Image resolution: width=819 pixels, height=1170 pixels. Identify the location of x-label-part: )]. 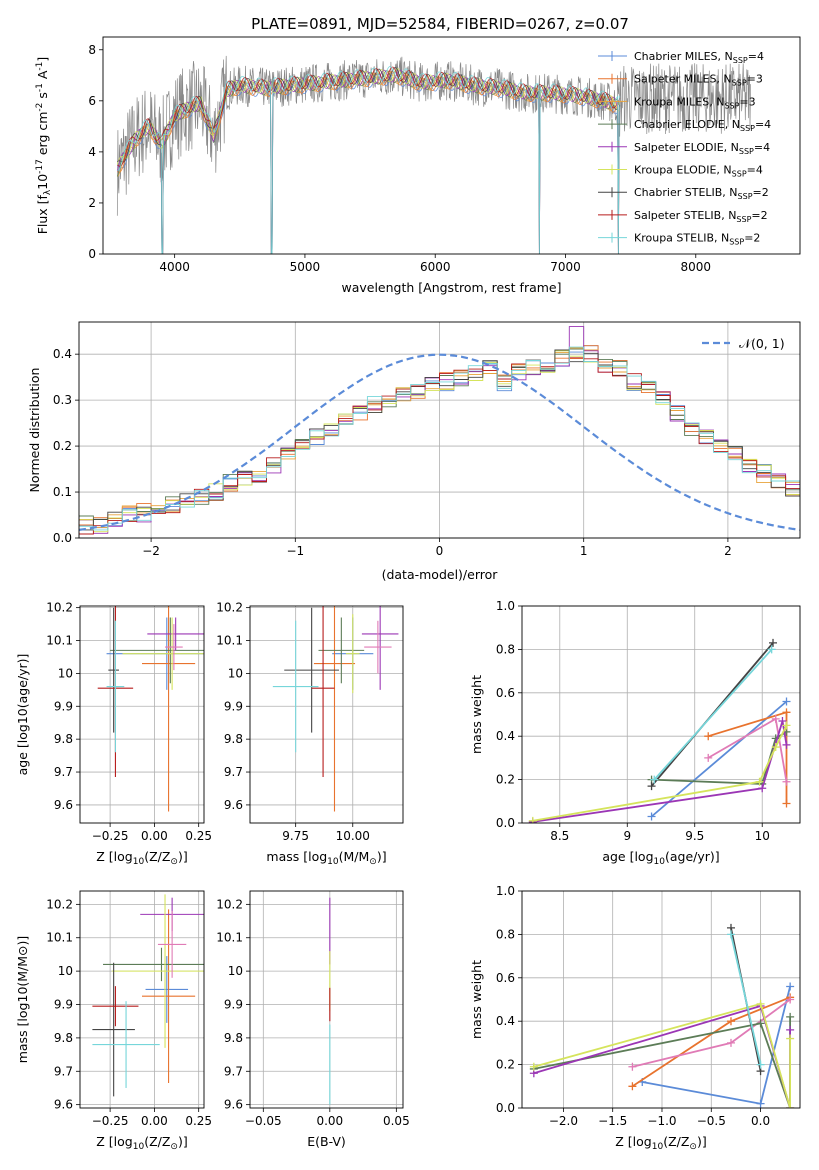
(183, 1141).